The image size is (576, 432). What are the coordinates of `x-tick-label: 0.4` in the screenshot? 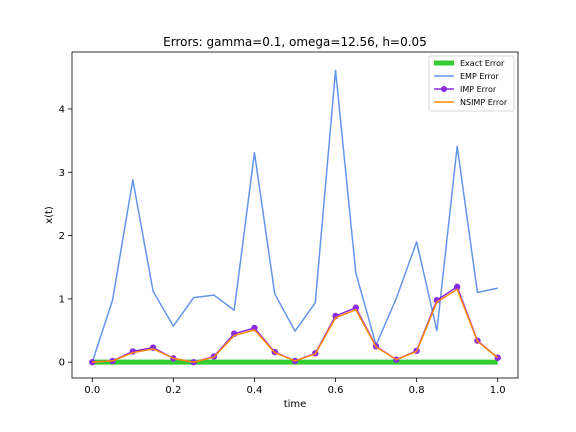 It's located at (255, 390).